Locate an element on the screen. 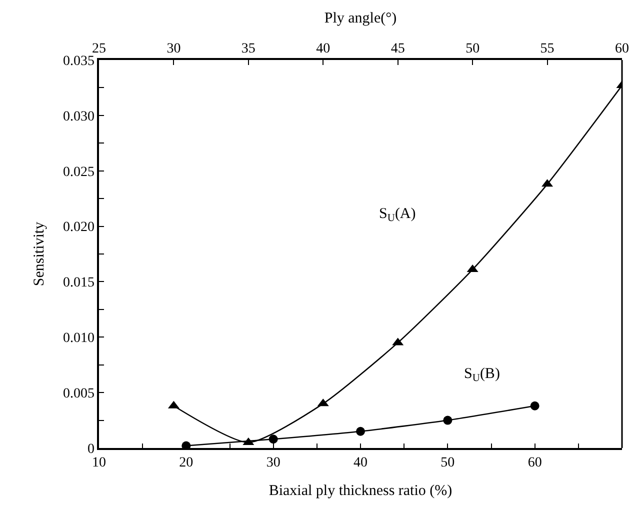 The width and height of the screenshot is (641, 512). x-tick-label: 40 is located at coordinates (361, 463).